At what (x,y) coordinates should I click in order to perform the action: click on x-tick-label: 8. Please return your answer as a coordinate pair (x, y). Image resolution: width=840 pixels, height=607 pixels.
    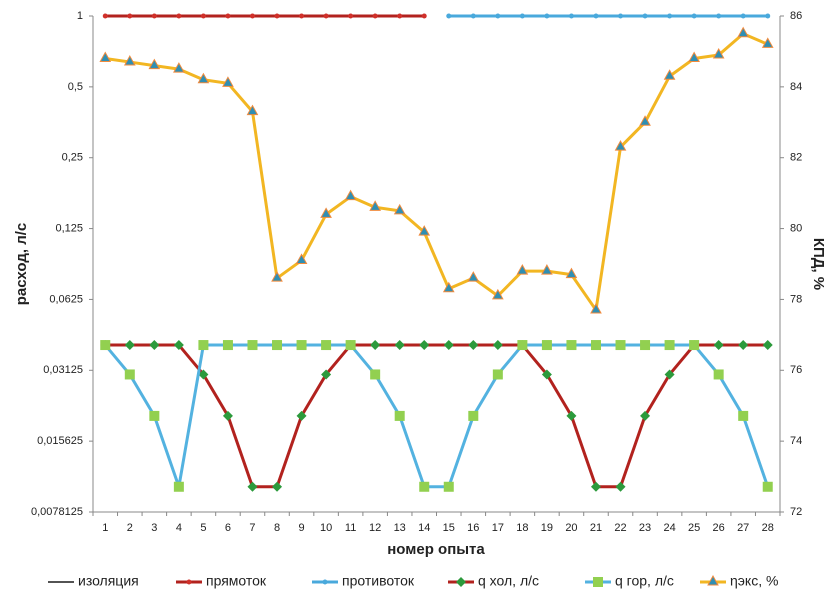
    Looking at the image, I should click on (277, 528).